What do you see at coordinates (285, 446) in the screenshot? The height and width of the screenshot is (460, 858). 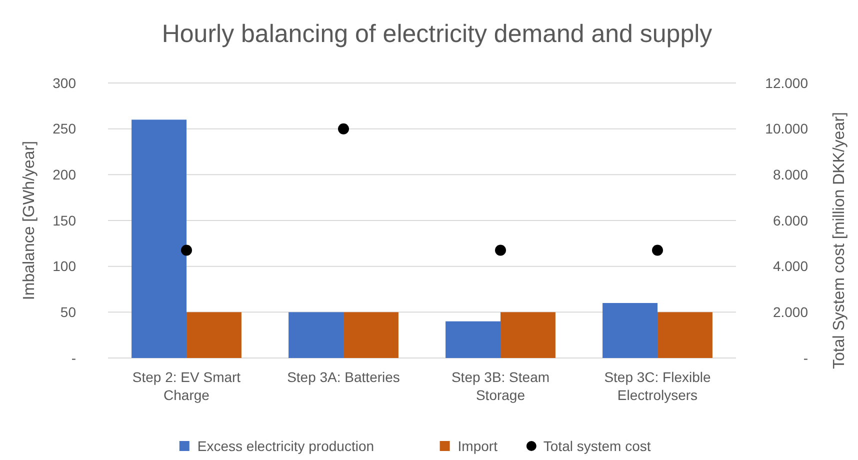 I see `legend-label: Excess electricity production` at bounding box center [285, 446].